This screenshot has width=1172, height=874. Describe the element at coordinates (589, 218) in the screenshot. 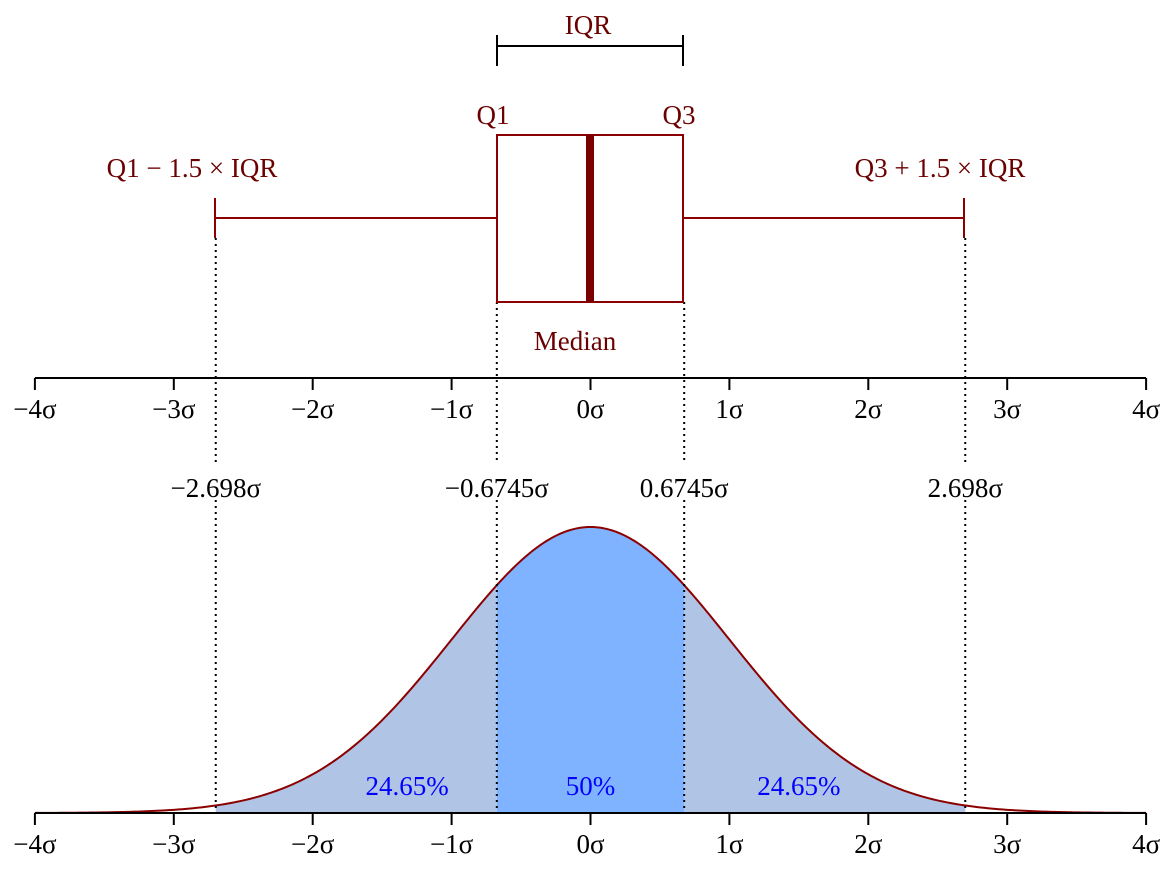

I see `box-plot` at that location.